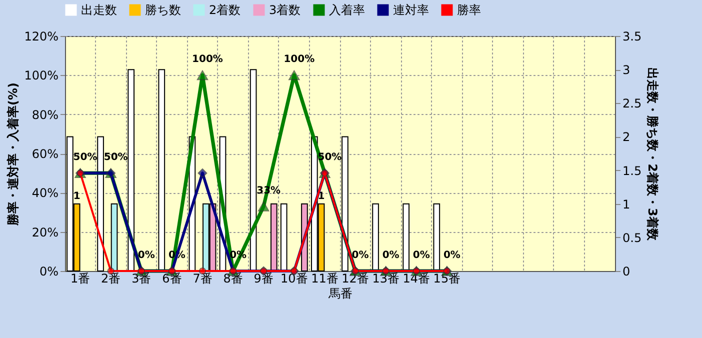 Image resolution: width=702 pixels, height=338 pixels. What do you see at coordinates (45, 232) in the screenshot?
I see `y-tick-label: 20%` at bounding box center [45, 232].